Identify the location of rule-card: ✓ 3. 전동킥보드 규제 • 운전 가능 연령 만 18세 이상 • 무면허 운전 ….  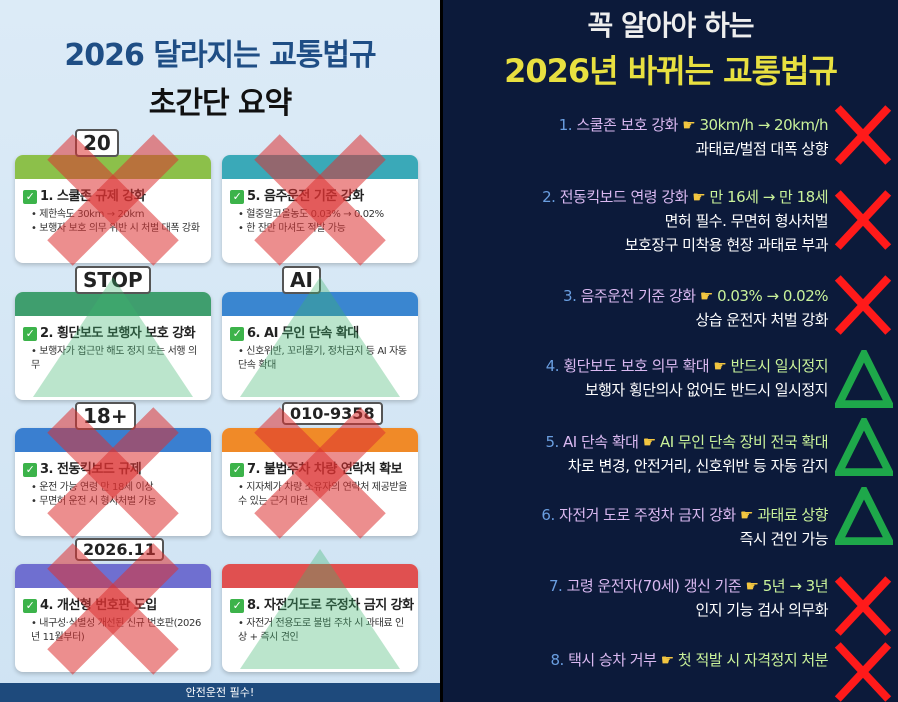
(113, 482).